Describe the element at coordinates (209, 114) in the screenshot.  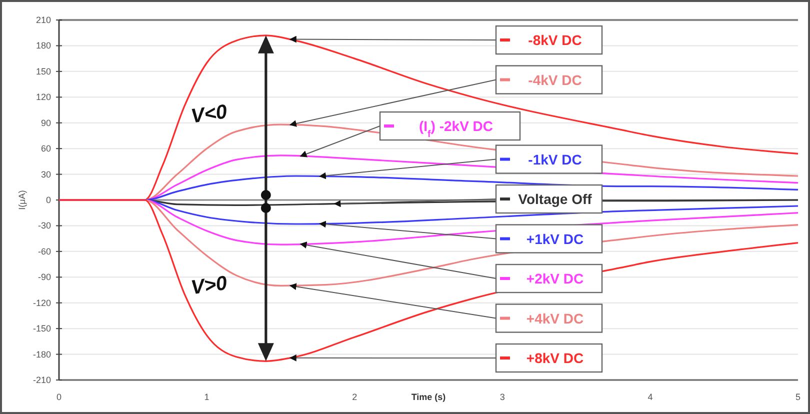
I see `annotation: V<0` at that location.